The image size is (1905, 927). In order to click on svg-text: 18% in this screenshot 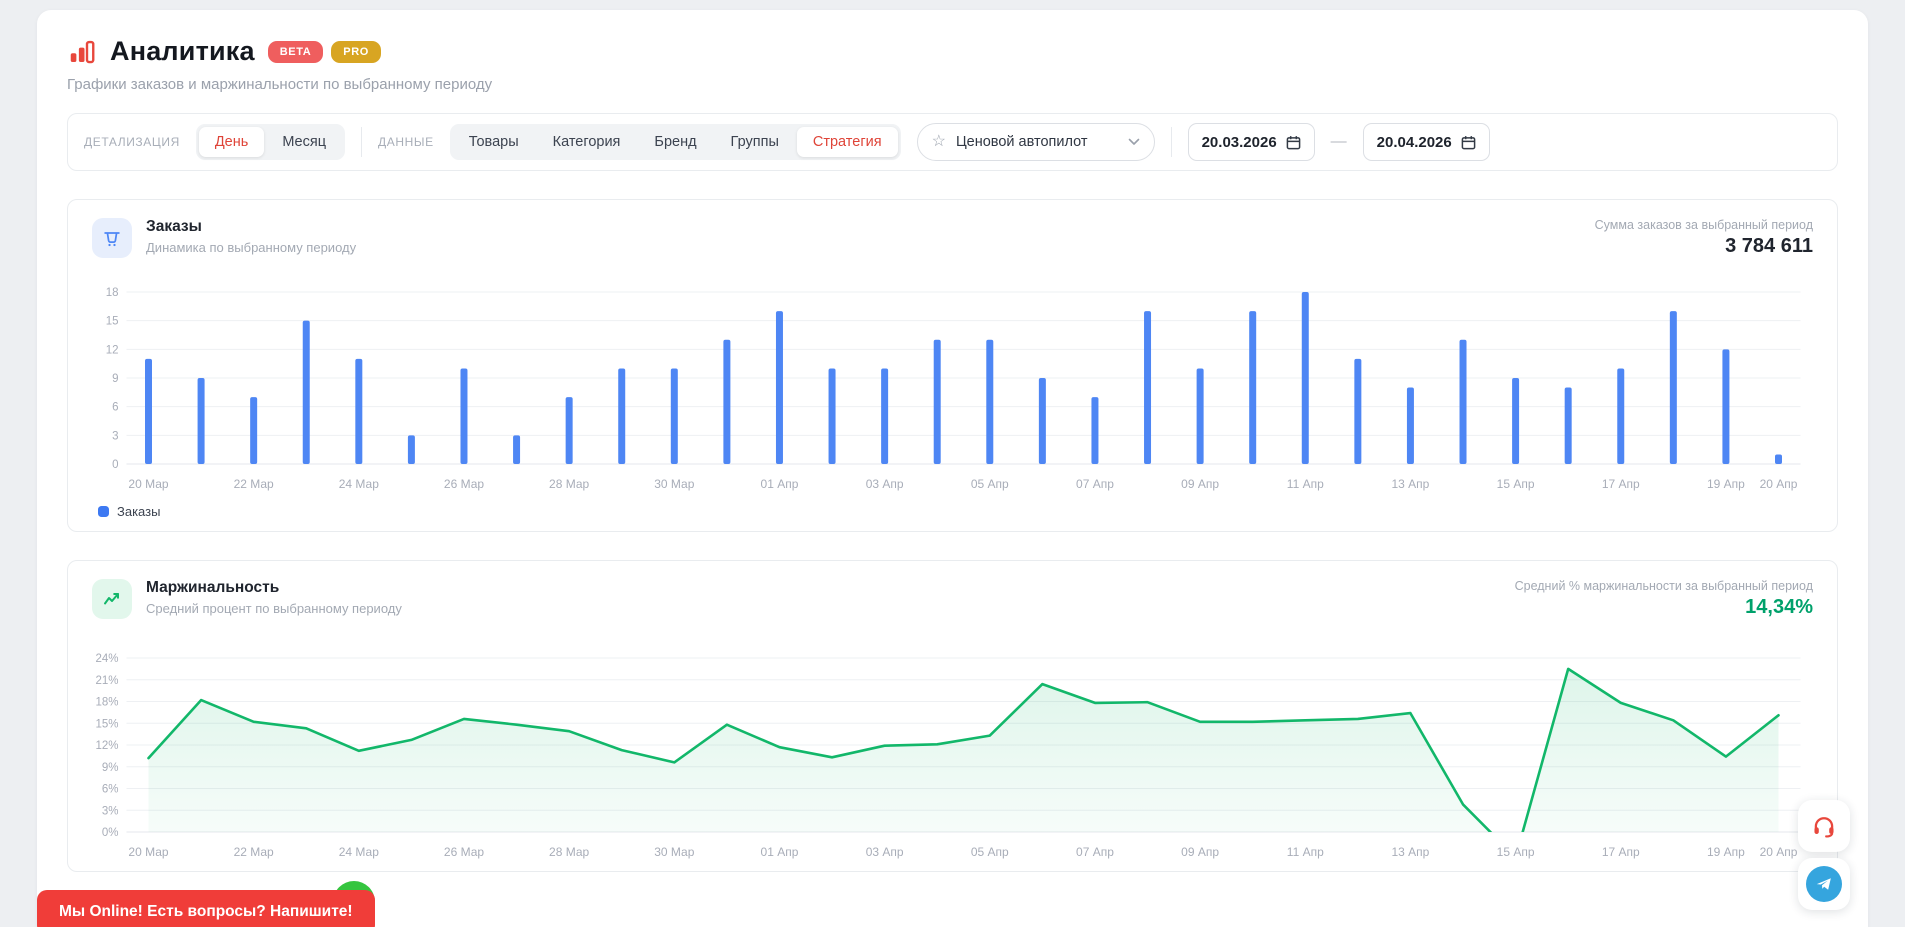, I will do `click(106, 703)`.